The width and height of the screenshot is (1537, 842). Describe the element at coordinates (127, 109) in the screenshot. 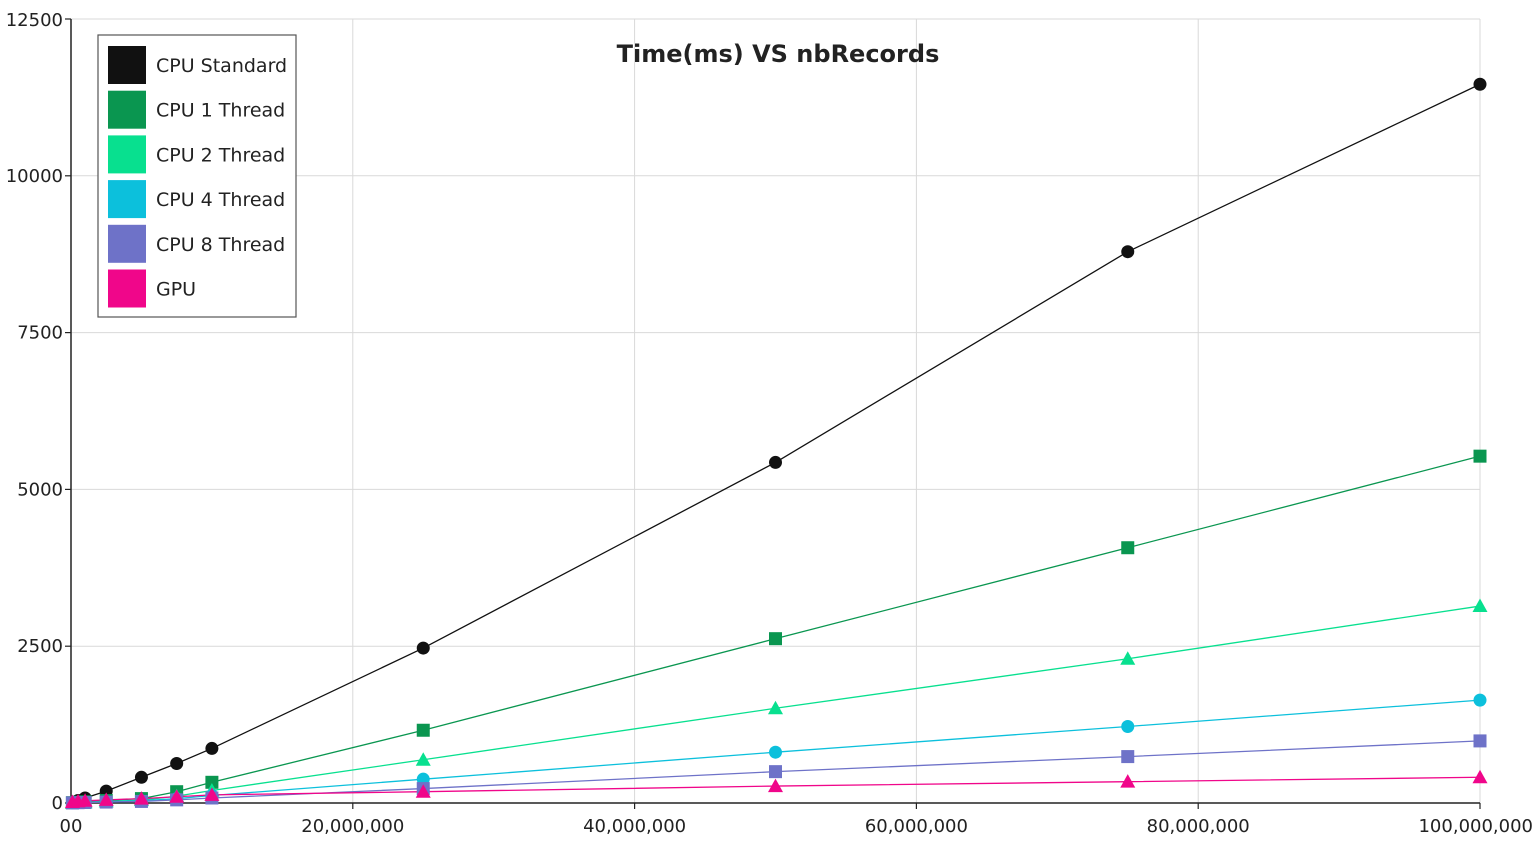

I see `legend-swatch-cpu-1-thread` at that location.